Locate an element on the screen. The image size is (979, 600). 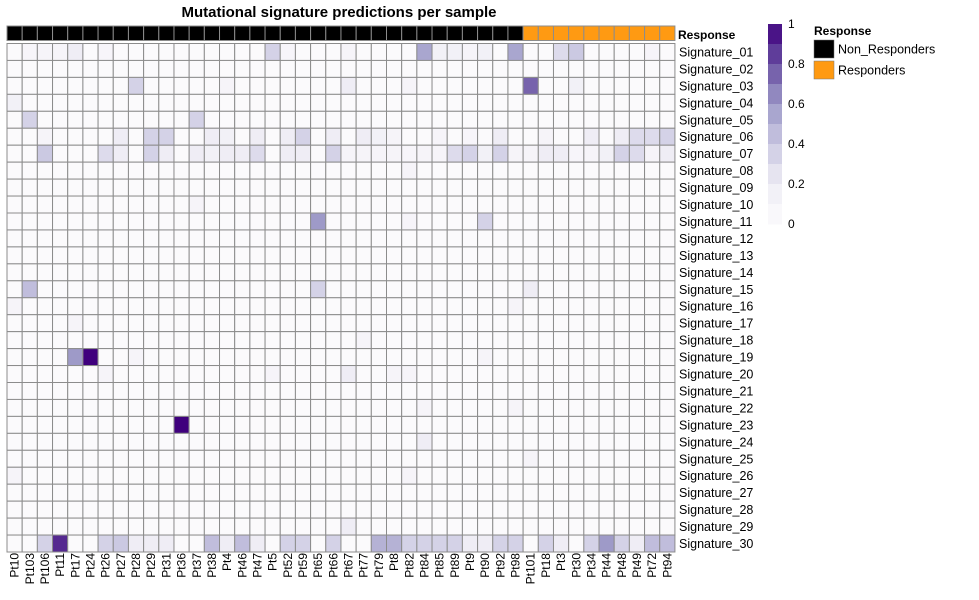
column-label: Pt48 is located at coordinates (622, 565).